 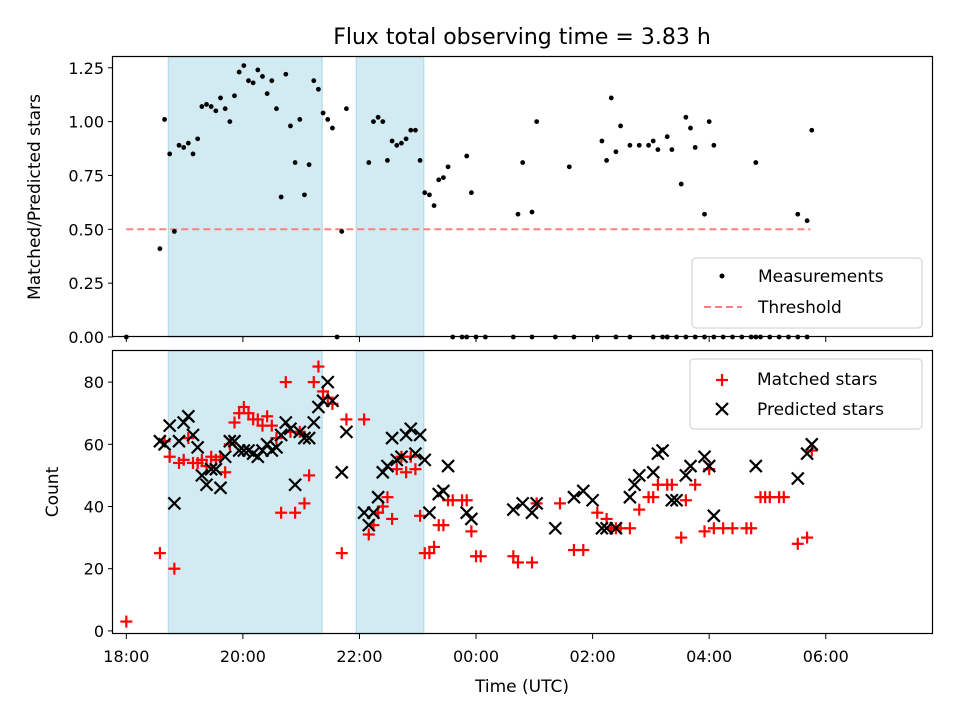 What do you see at coordinates (86, 122) in the screenshot?
I see `top-ytick-label: 1.00` at bounding box center [86, 122].